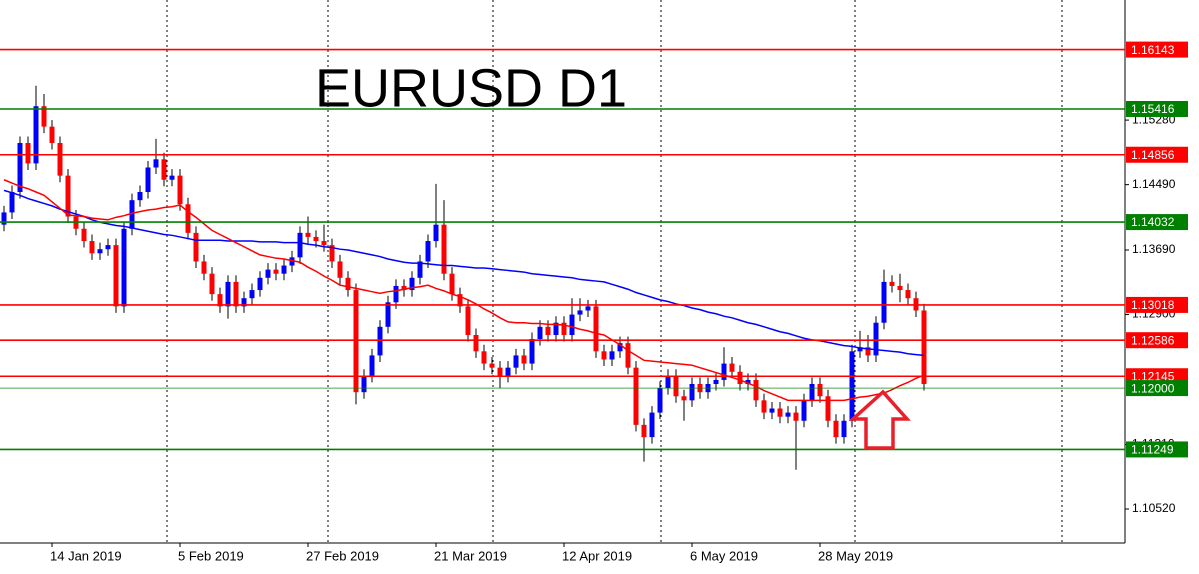 The image size is (1199, 574). I want to click on x-tick-label: 12 Apr 2019, so click(597, 555).